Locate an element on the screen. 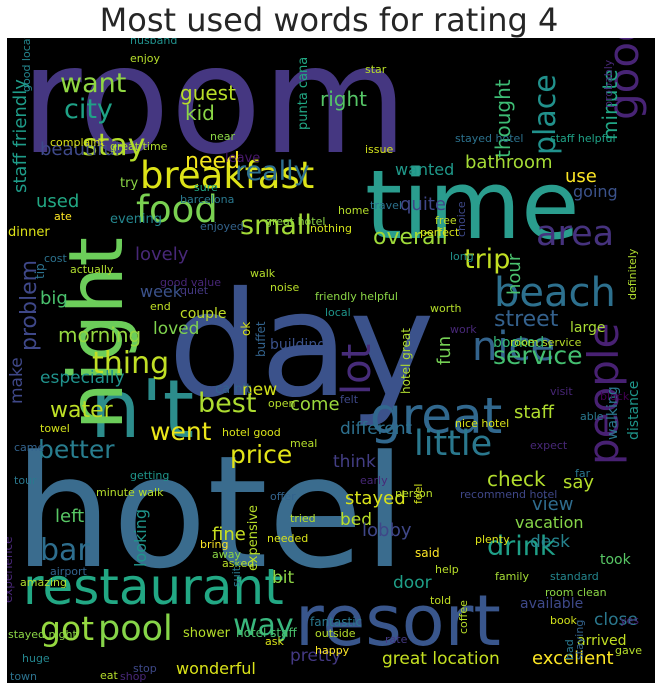  word-airport: airport is located at coordinates (69, 571).